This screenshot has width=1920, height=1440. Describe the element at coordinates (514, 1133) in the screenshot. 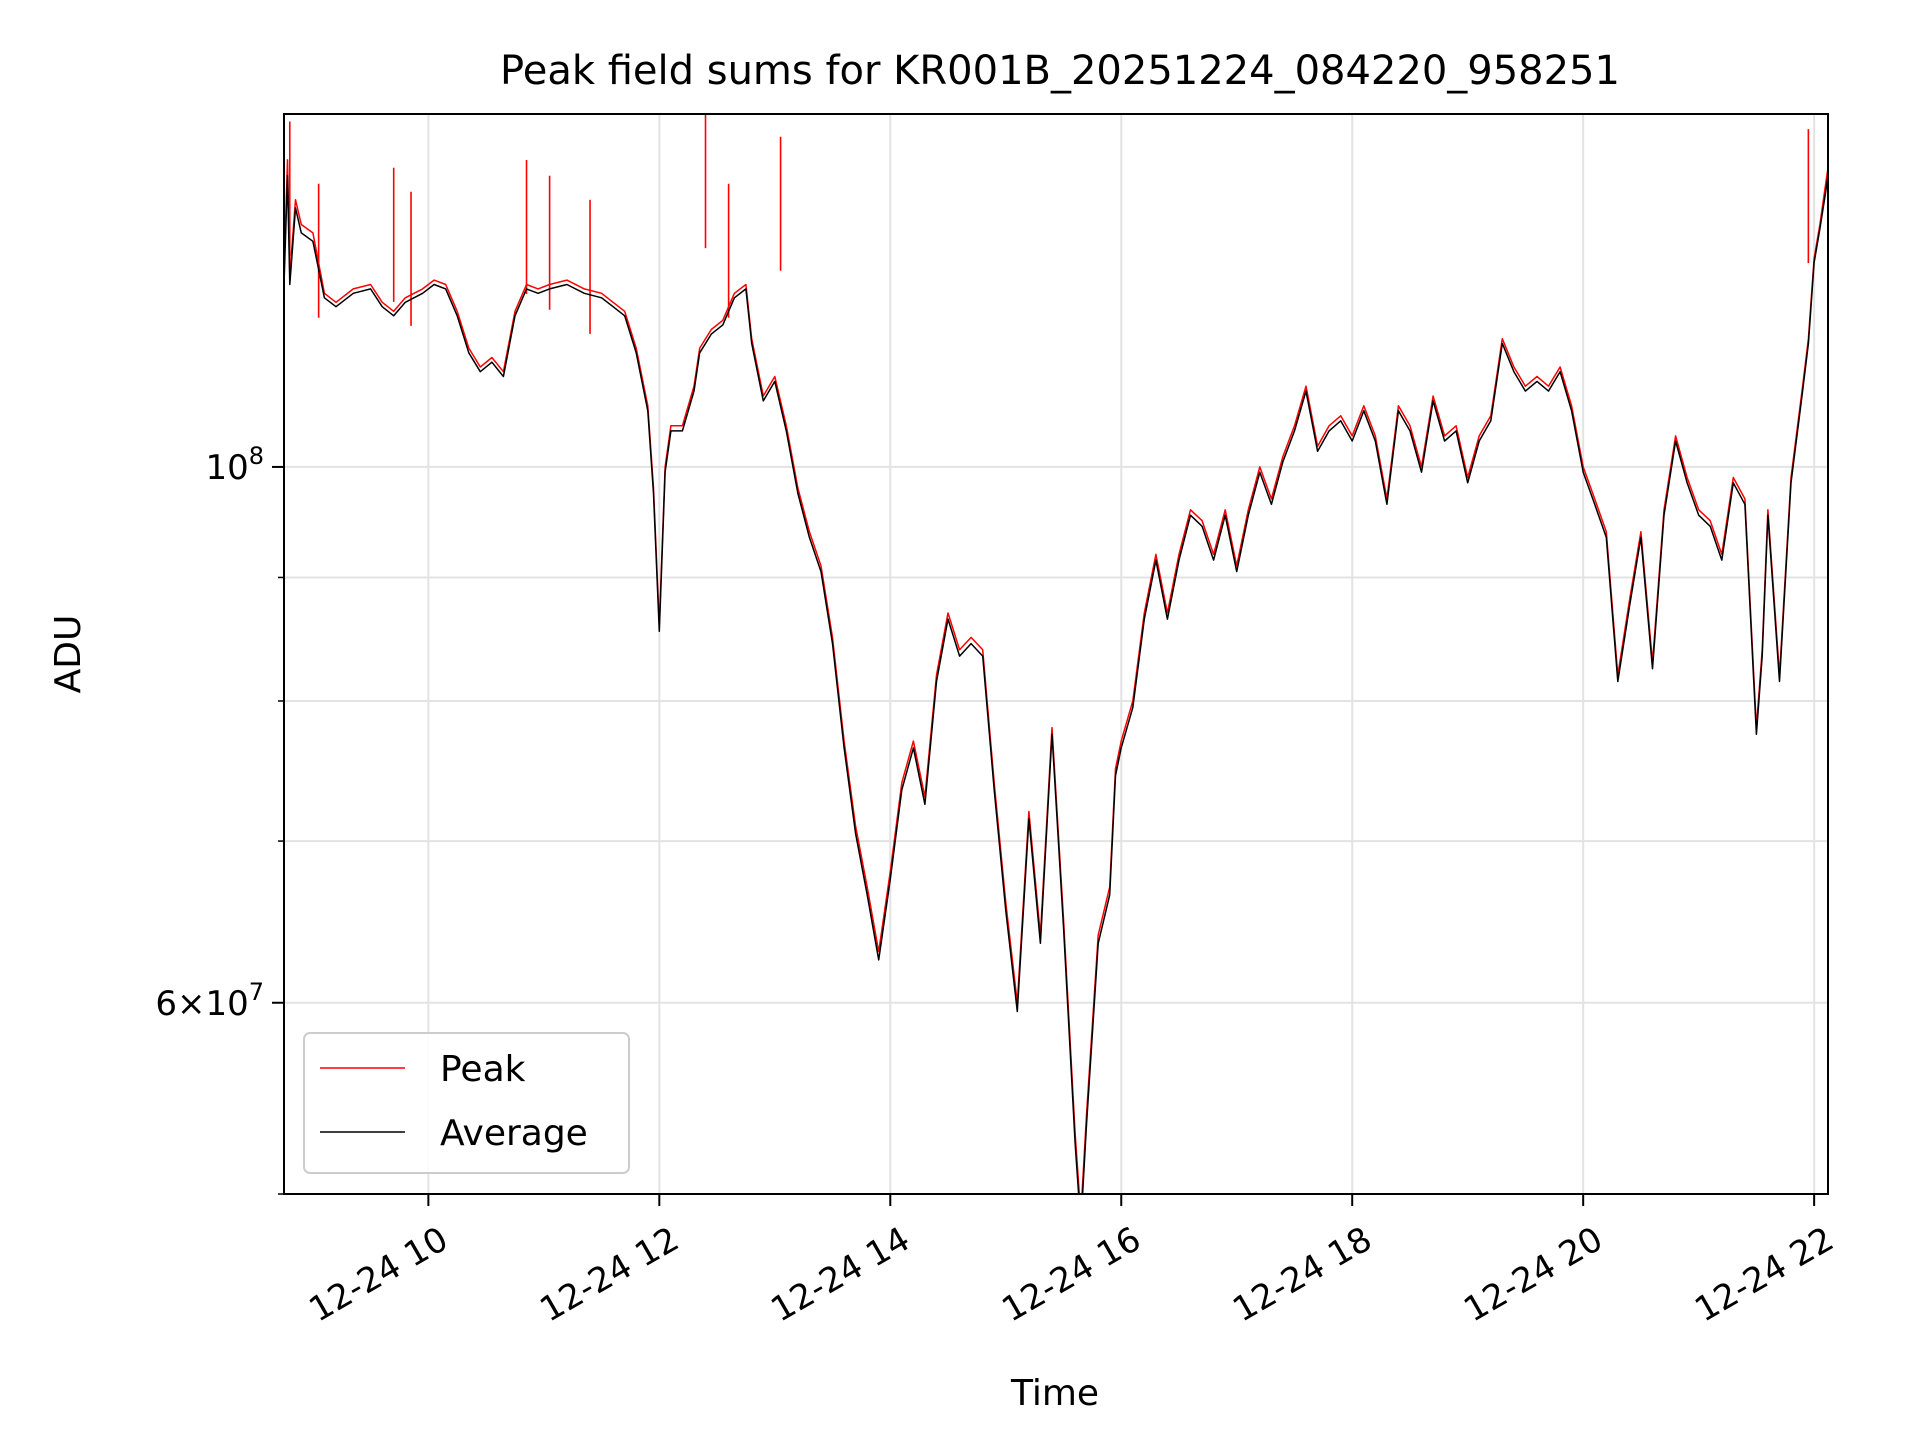

I see `legend-label-average: Average` at that location.